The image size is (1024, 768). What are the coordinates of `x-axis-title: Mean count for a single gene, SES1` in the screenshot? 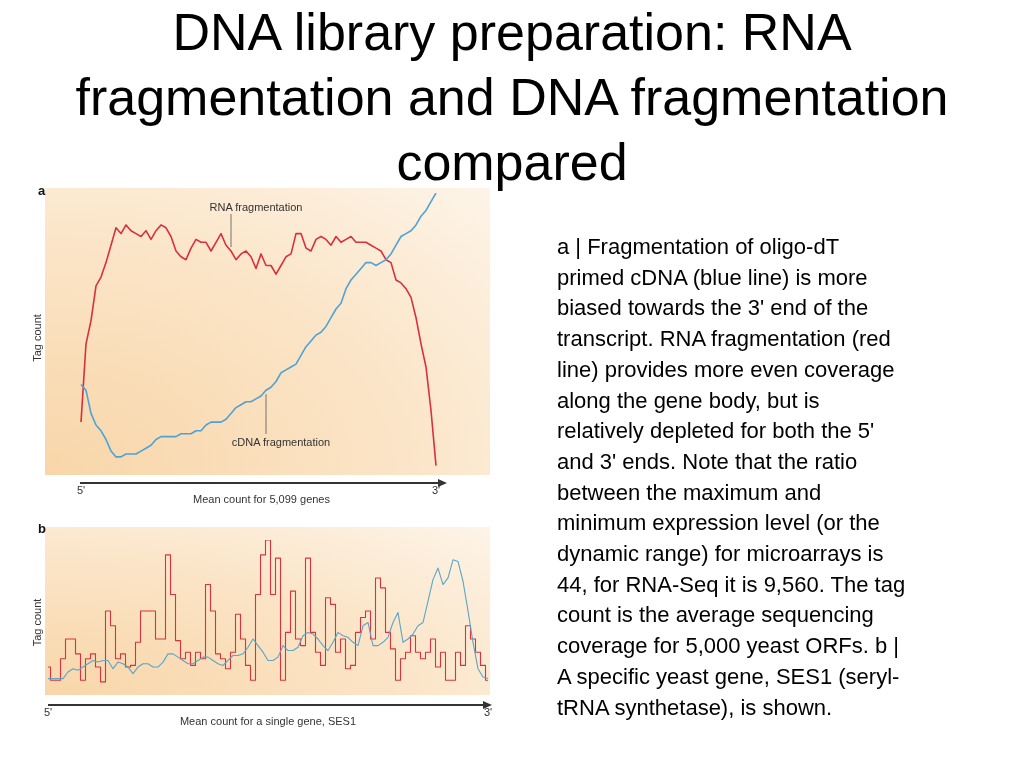 It's located at (268, 721).